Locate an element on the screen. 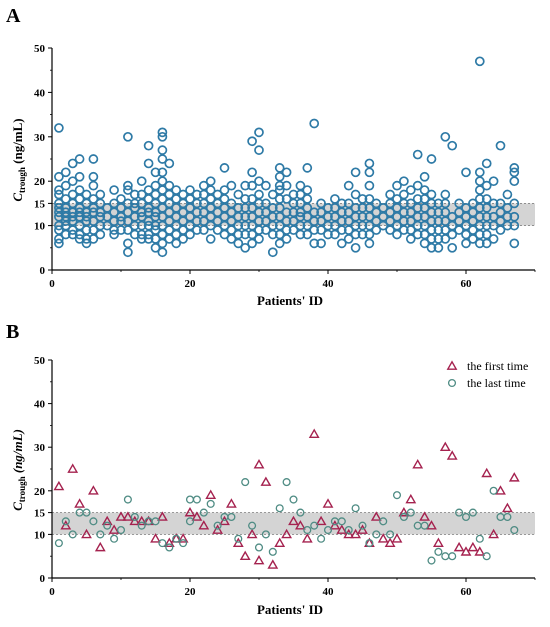  panel-b-legend: the first time the last time is located at coordinates (487, 374).